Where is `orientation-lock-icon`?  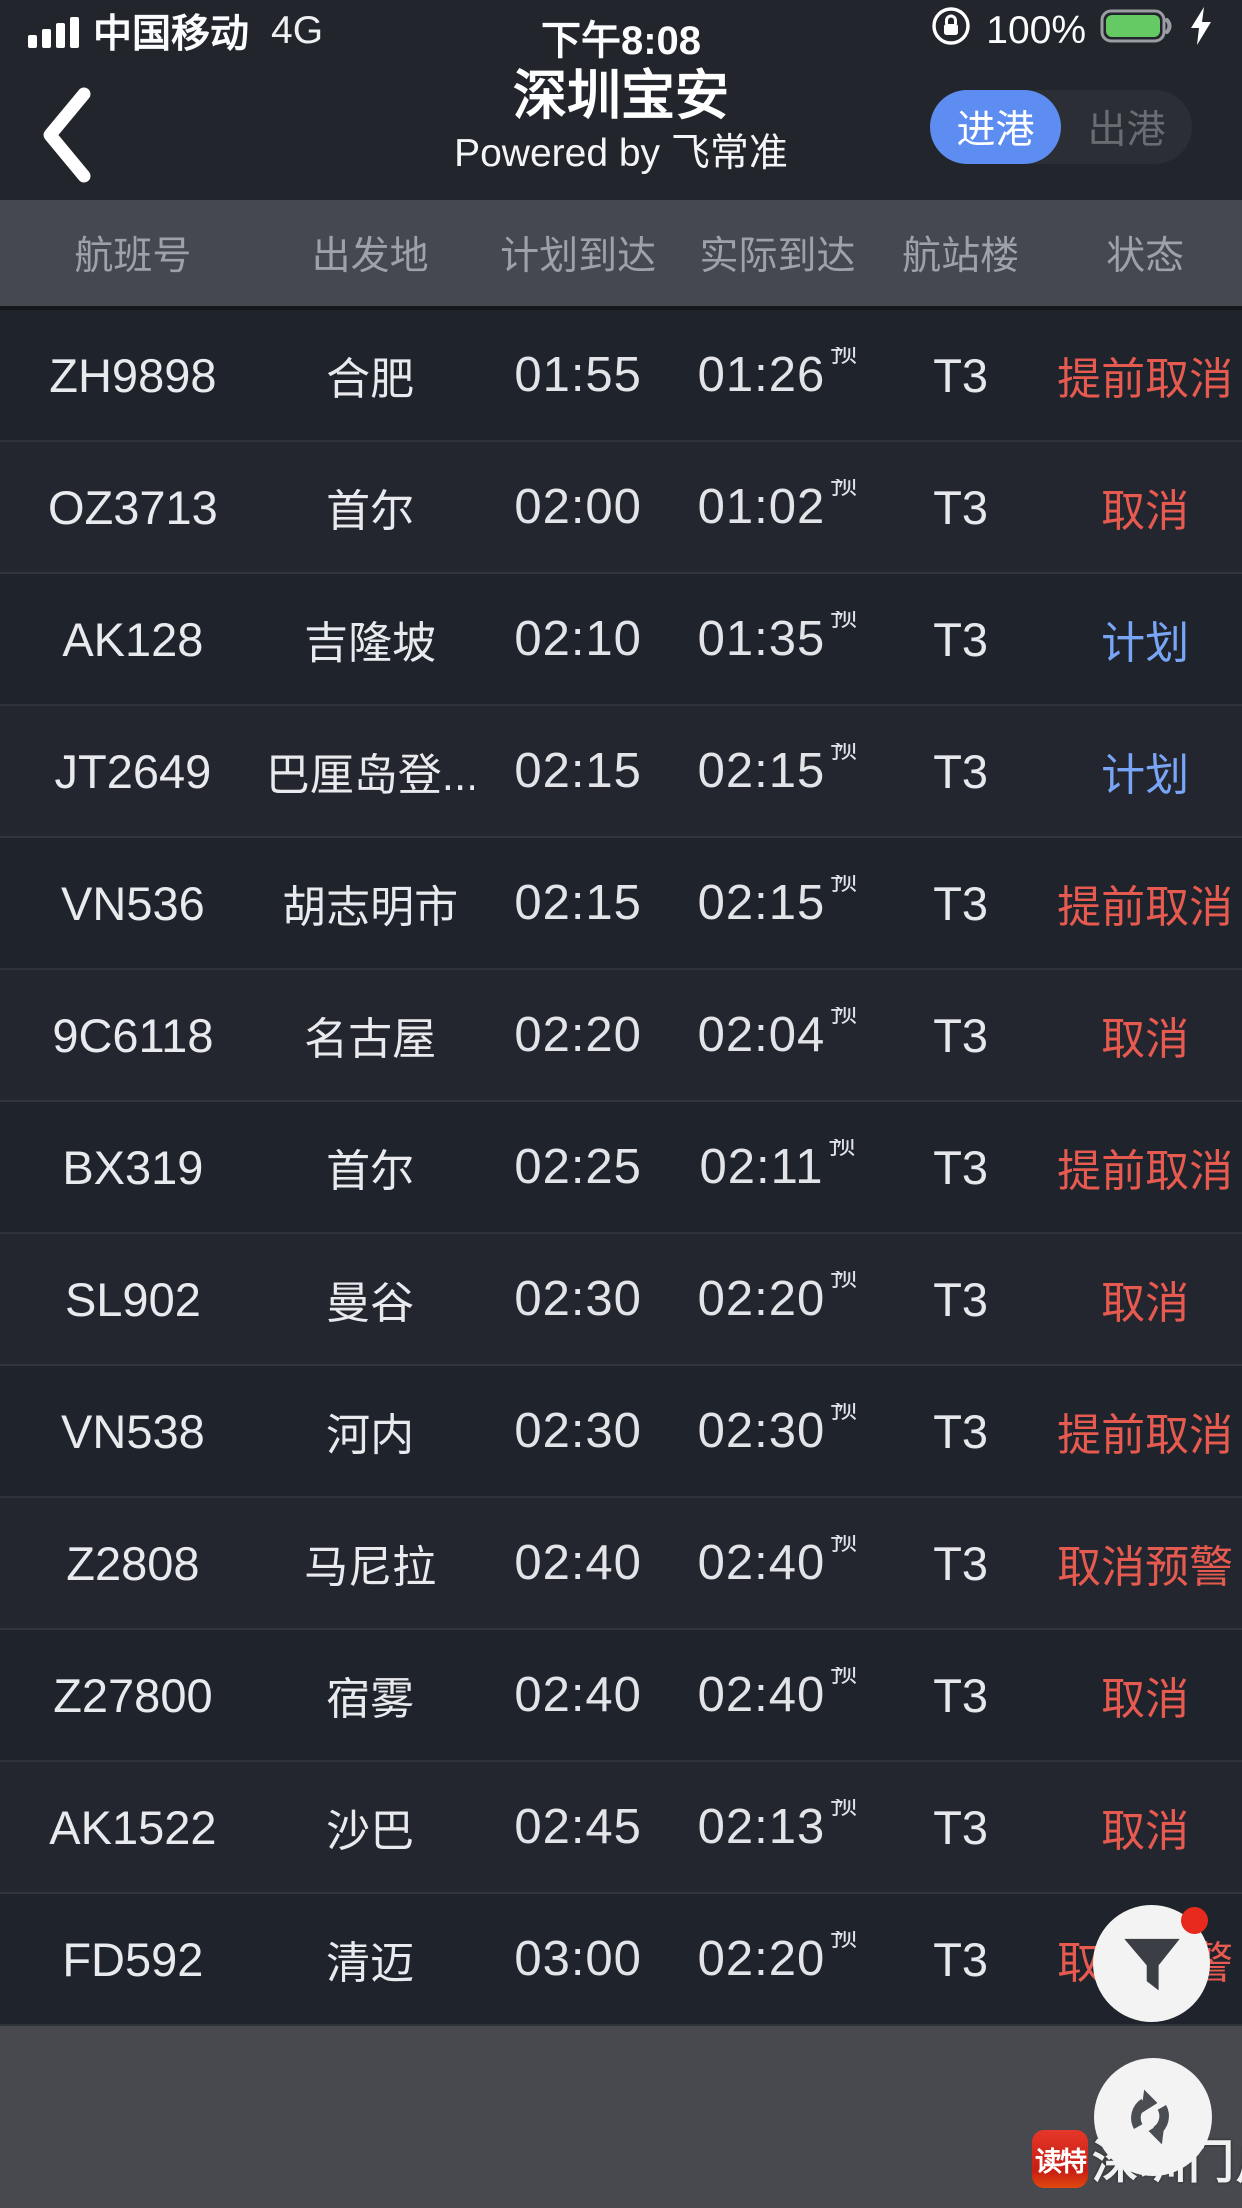 orientation-lock-icon is located at coordinates (951, 31).